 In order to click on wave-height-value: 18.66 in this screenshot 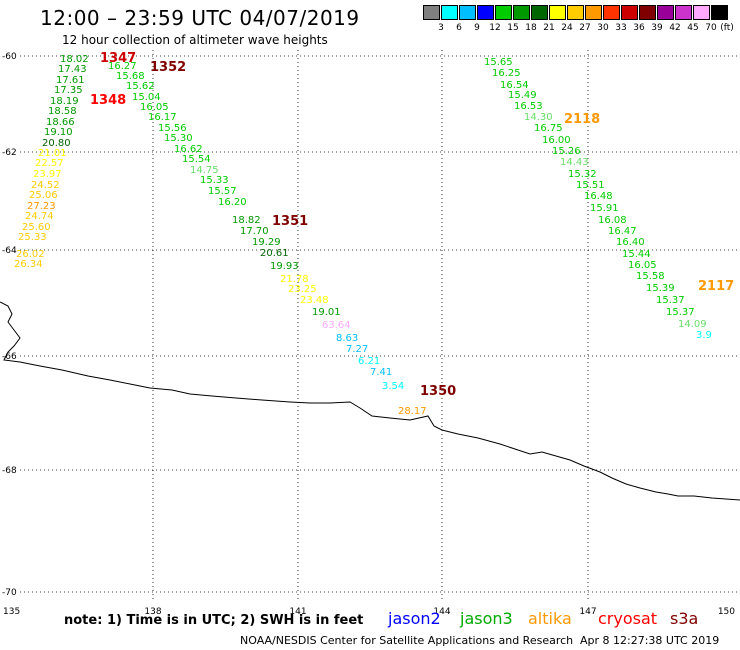, I will do `click(60, 122)`.